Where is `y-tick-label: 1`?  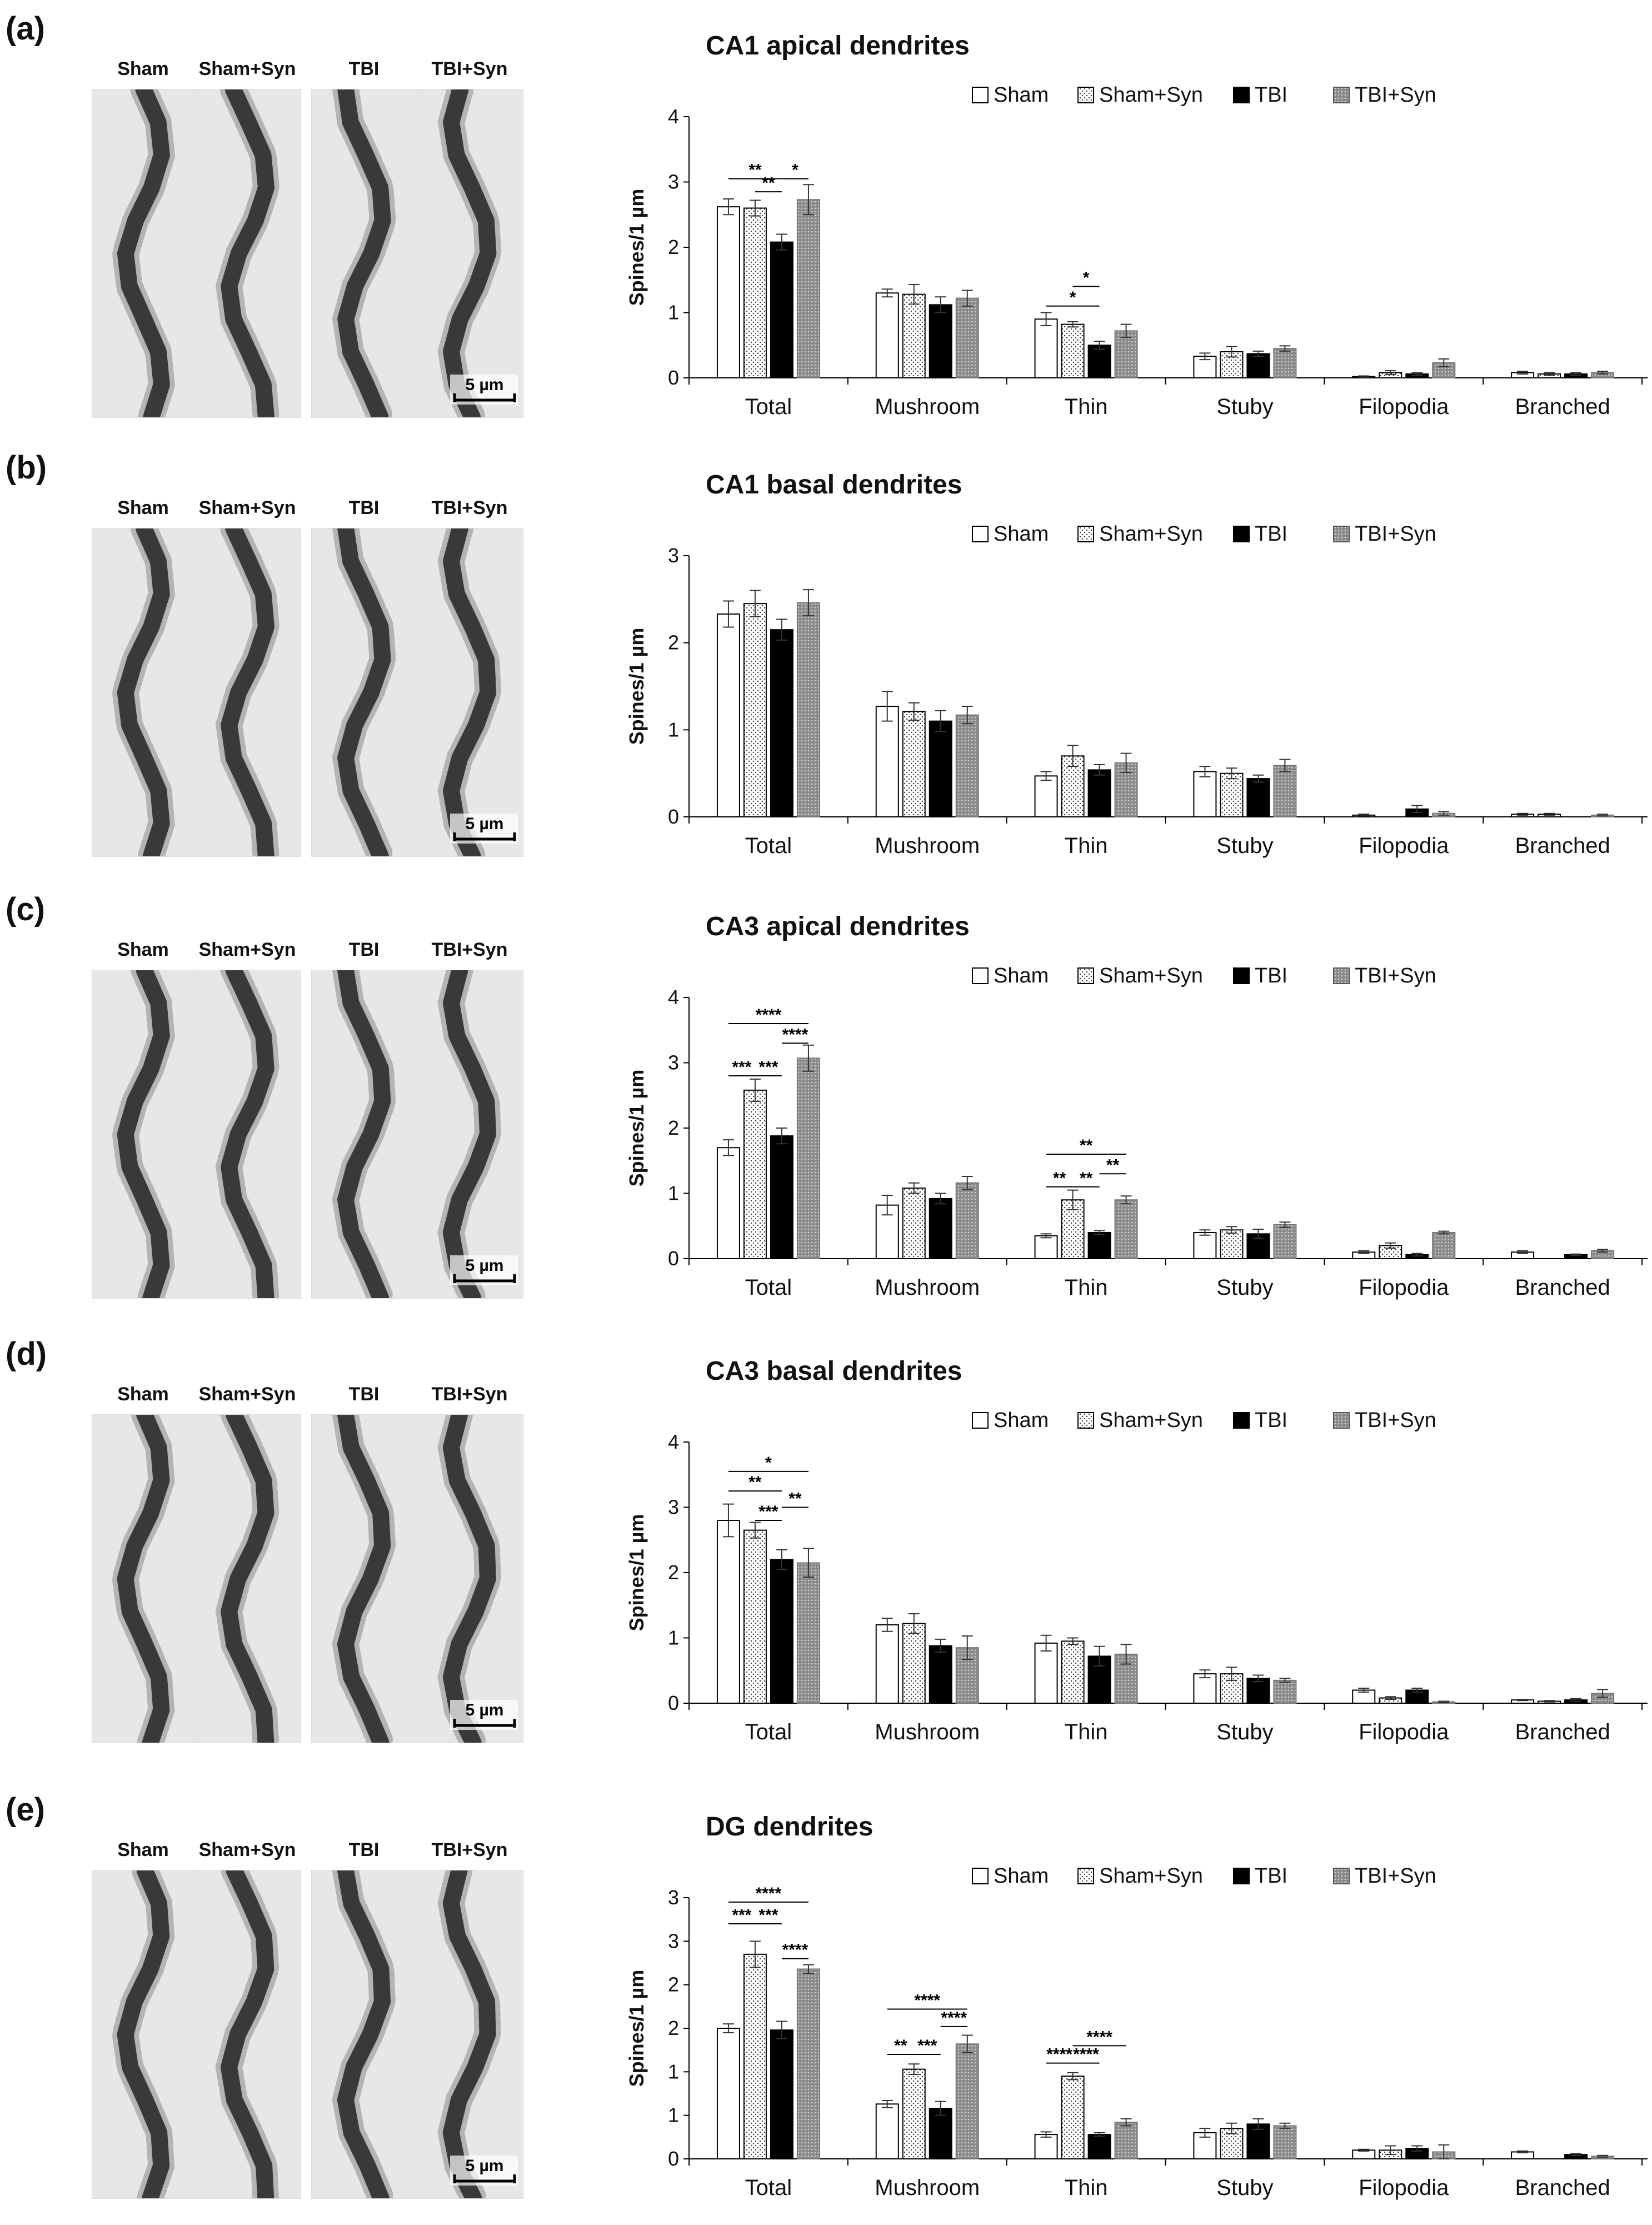
y-tick-label: 1 is located at coordinates (673, 2115).